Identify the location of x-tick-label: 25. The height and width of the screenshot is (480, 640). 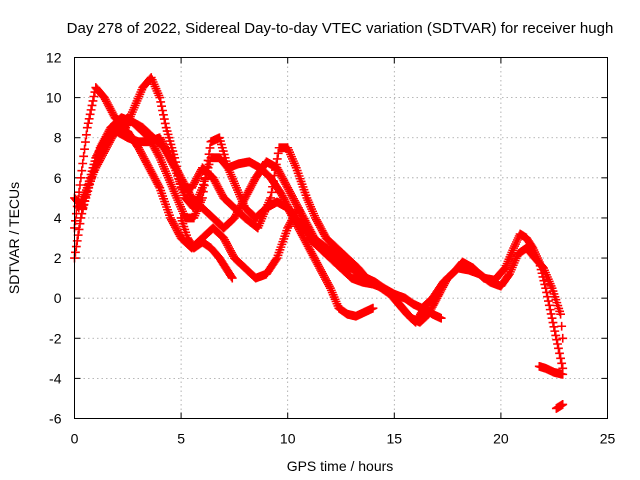
(608, 439).